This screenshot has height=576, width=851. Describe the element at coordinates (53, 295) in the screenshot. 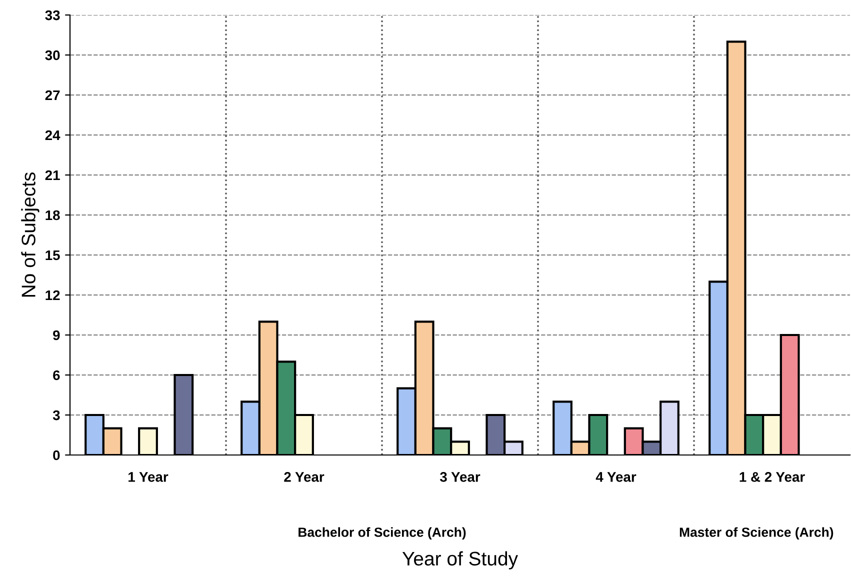

I see `y-tick-label: 12` at that location.